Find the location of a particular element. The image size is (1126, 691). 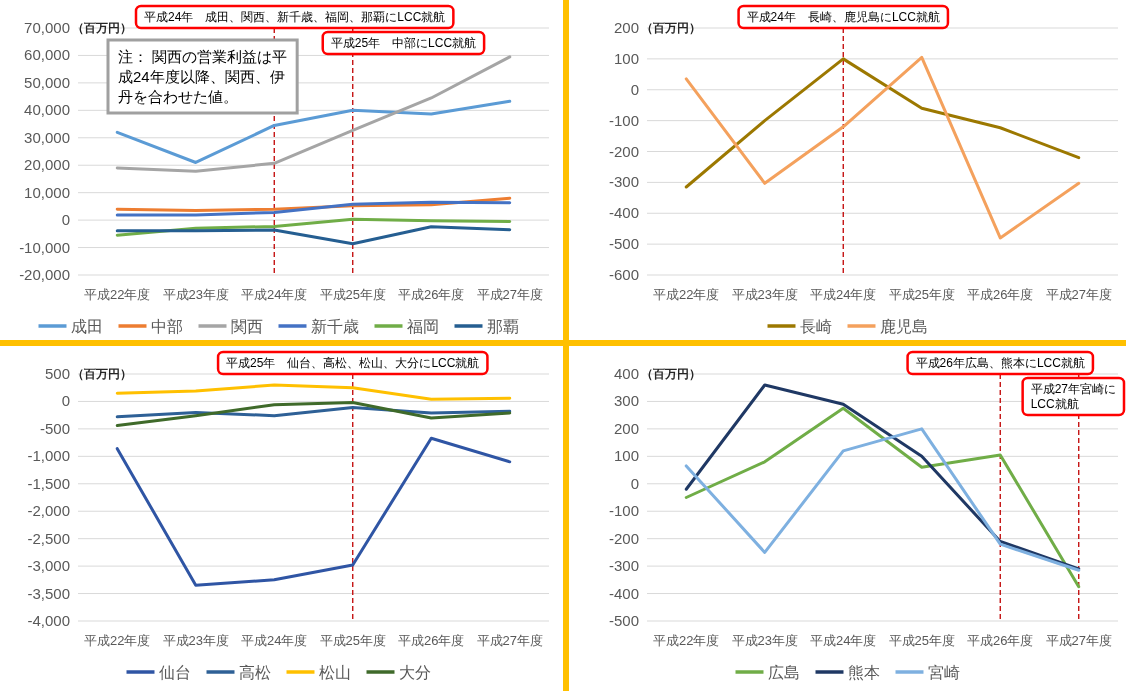

y-tick-label: 30,000 is located at coordinates (47, 137).